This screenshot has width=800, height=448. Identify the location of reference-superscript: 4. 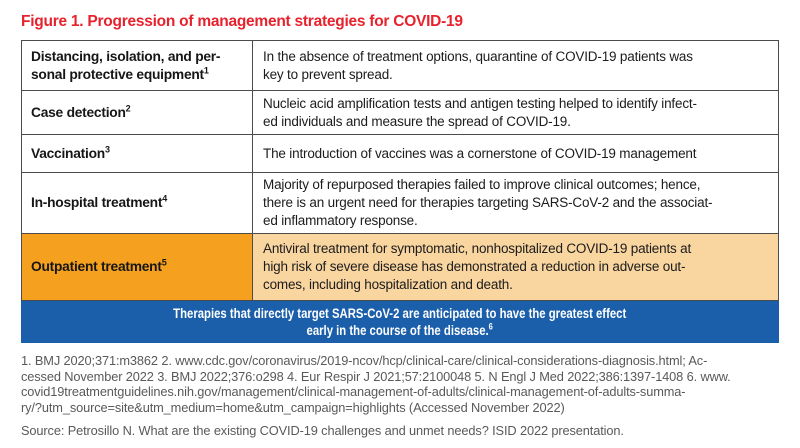
(164, 198).